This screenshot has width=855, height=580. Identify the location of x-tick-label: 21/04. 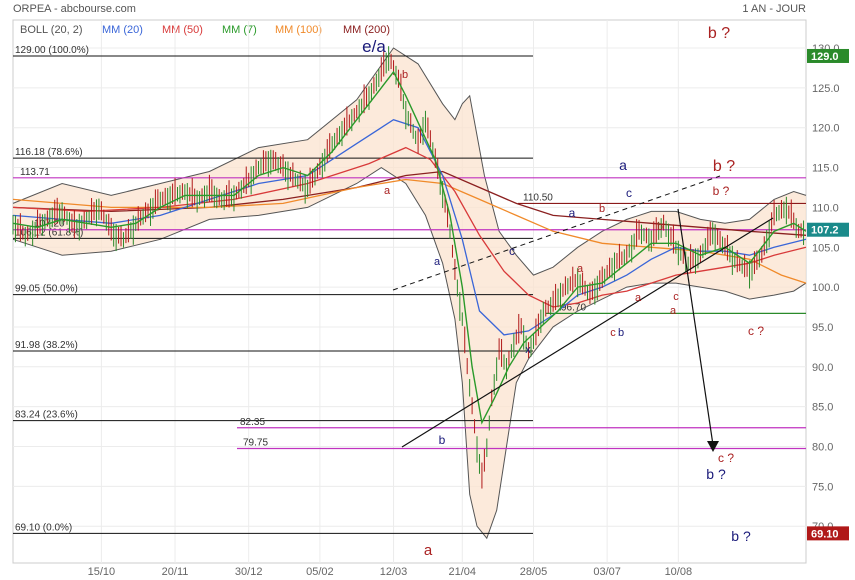
(463, 572).